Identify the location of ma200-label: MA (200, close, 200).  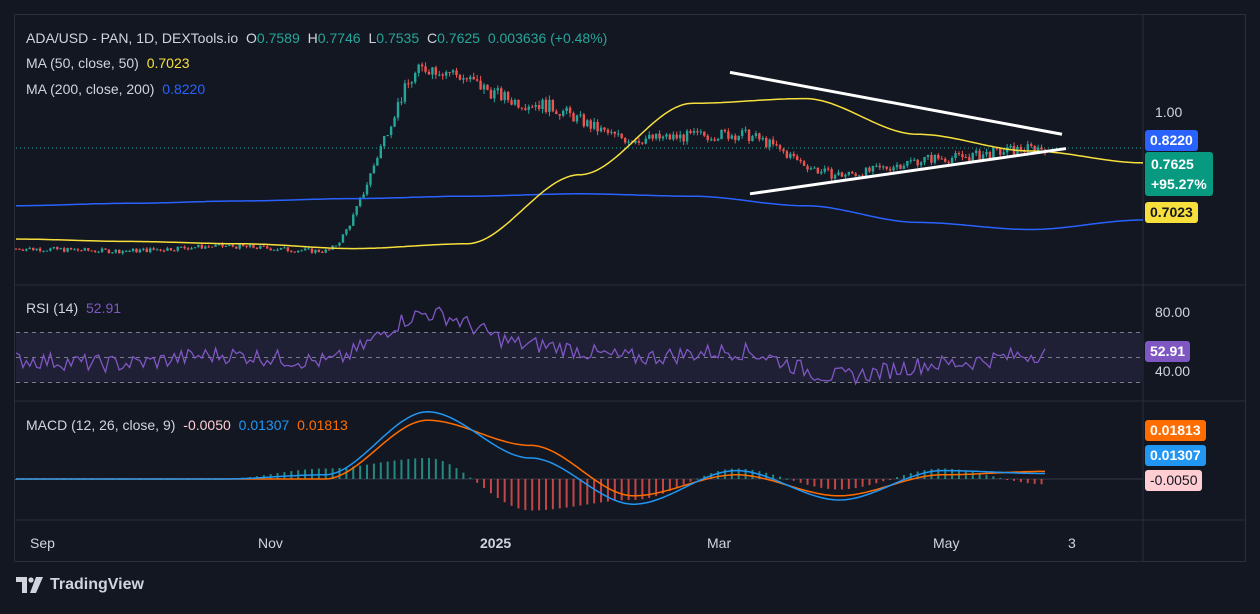
(90, 89).